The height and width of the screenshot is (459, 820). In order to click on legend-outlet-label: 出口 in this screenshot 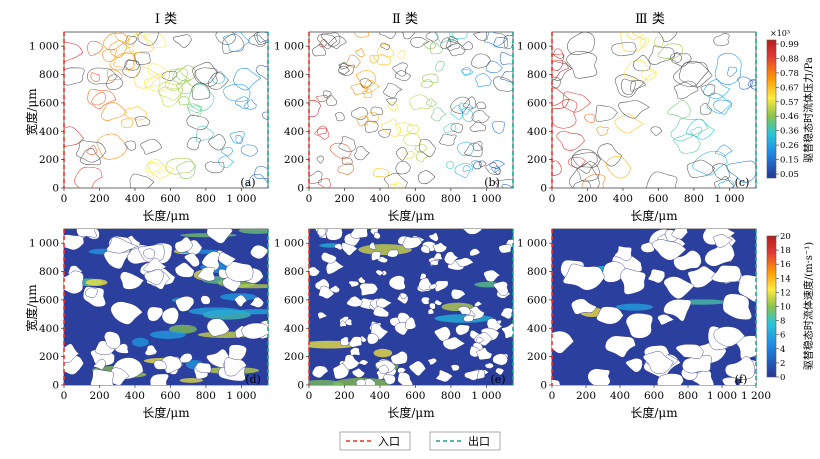, I will do `click(479, 441)`.